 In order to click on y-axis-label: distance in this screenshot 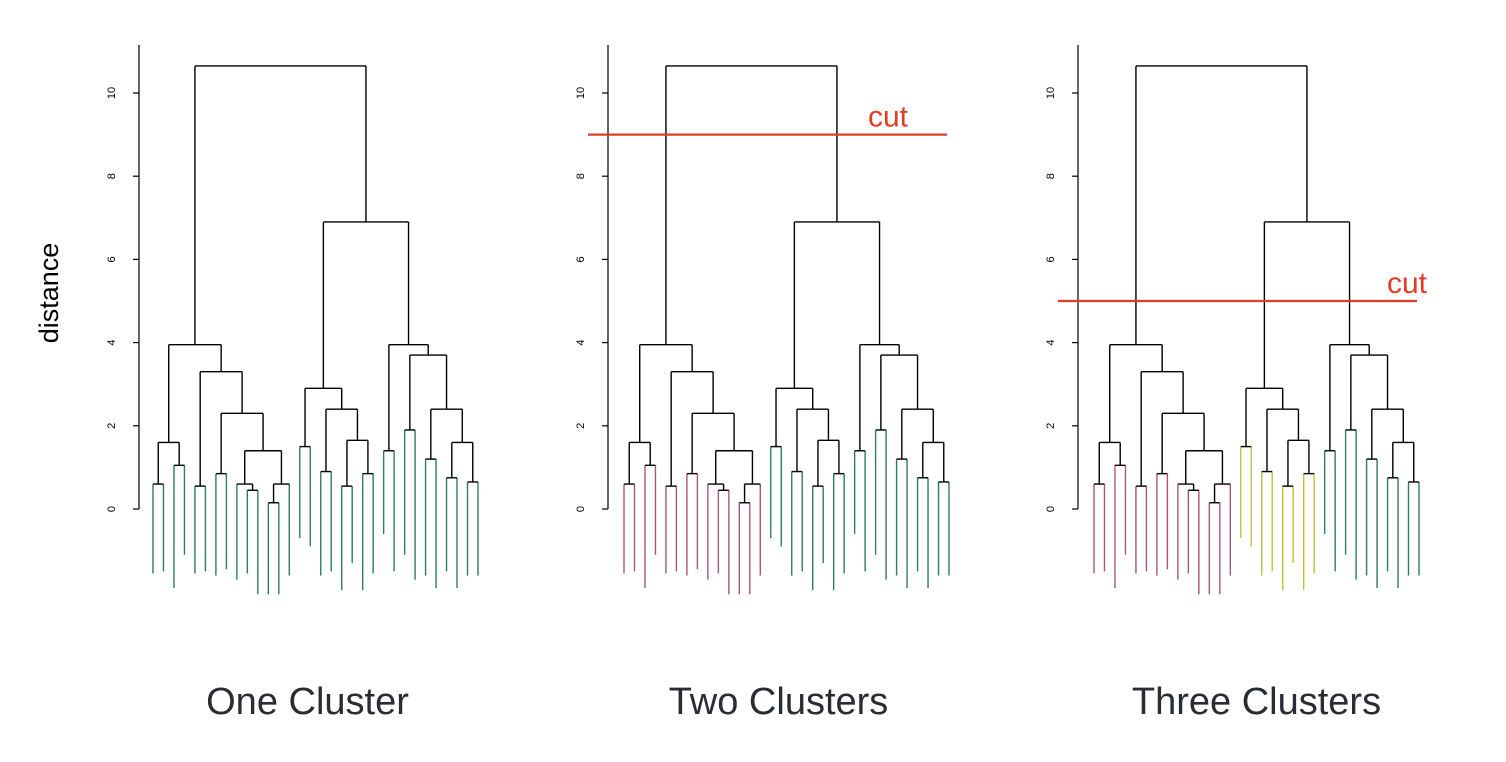, I will do `click(49, 293)`.